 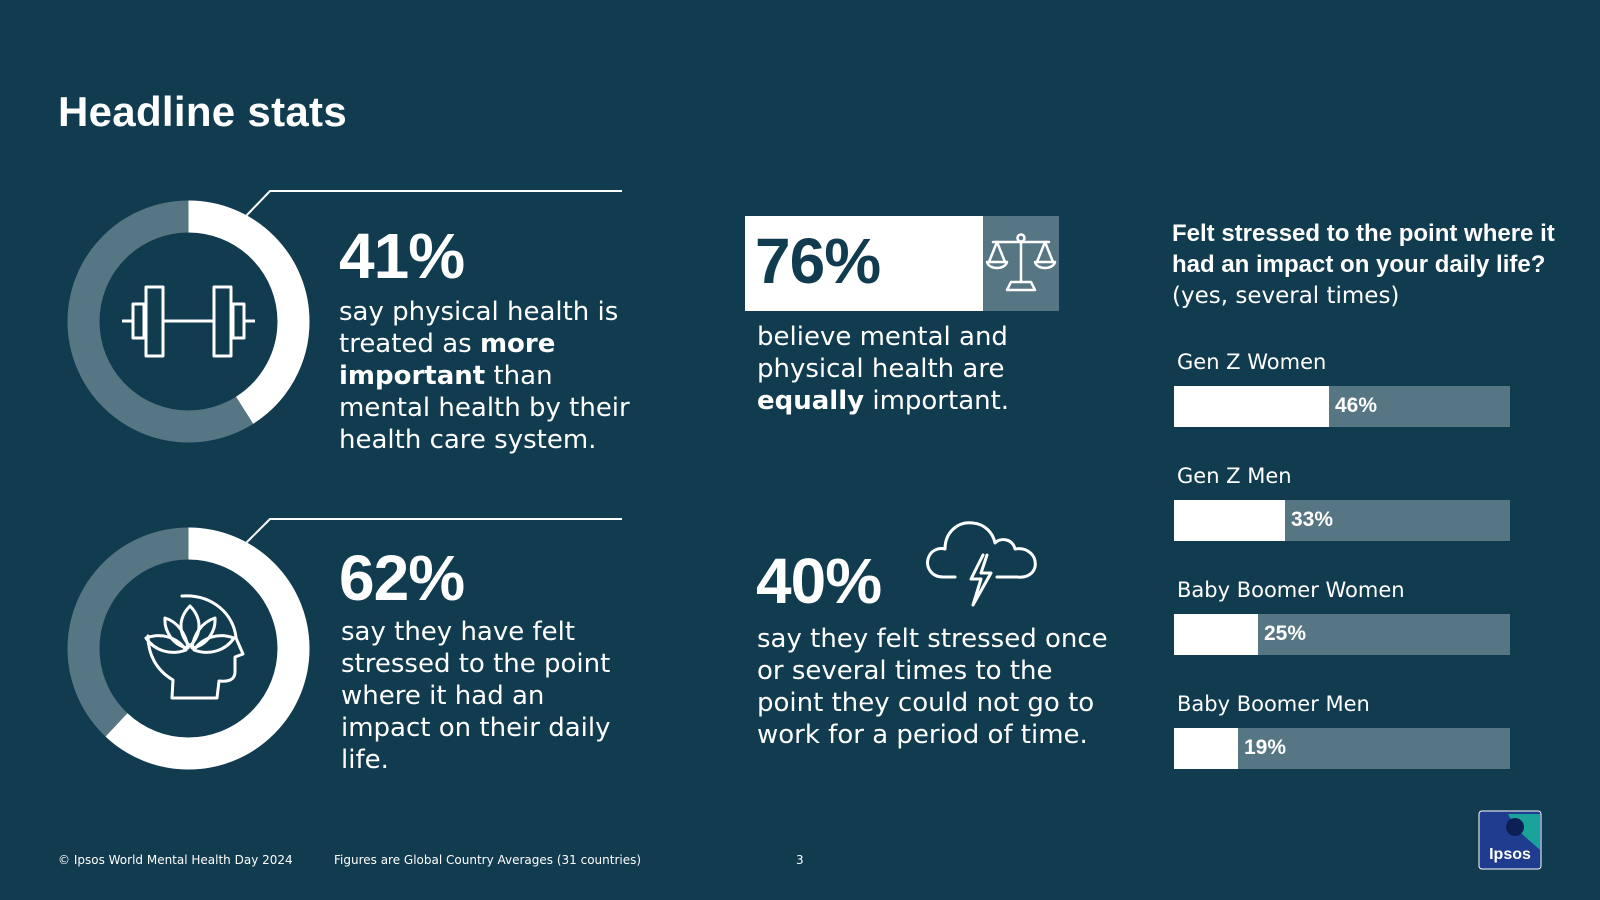 I want to click on page-title: Headline stats, so click(x=202, y=111).